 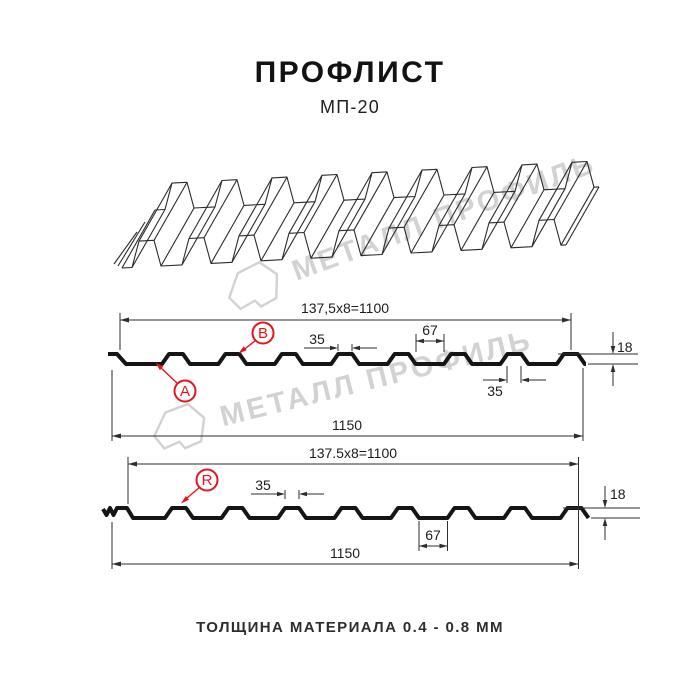 I want to click on dim-pitch-value: 137.5x8=1100, so click(x=353, y=453).